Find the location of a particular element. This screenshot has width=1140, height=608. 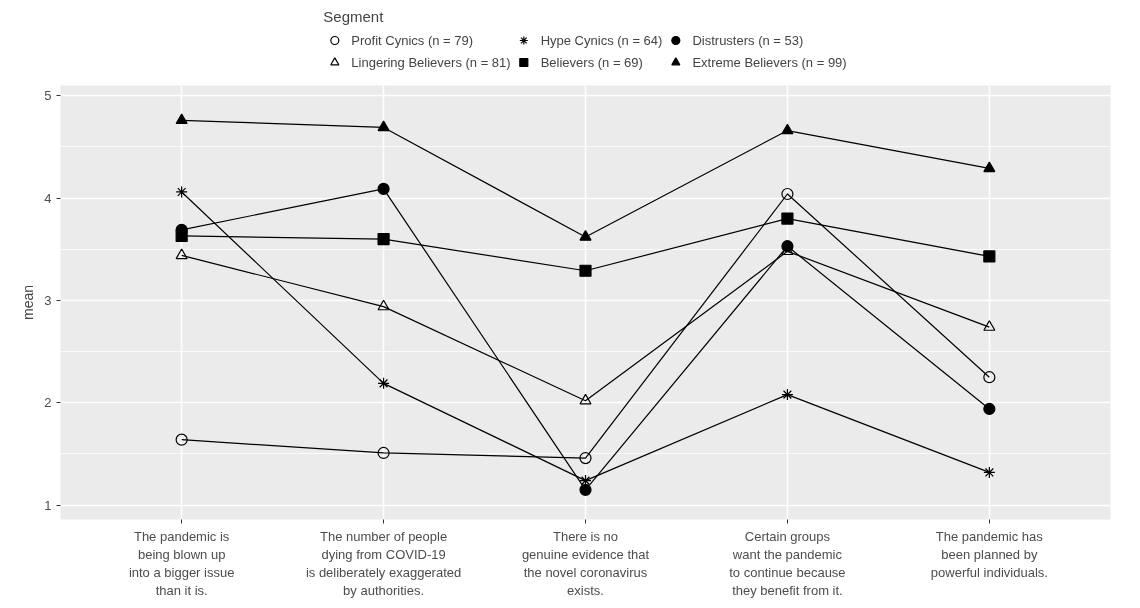

x-tick-label: Certain groups want the pandemic to continue because they benefit from it. is located at coordinates (787, 563).